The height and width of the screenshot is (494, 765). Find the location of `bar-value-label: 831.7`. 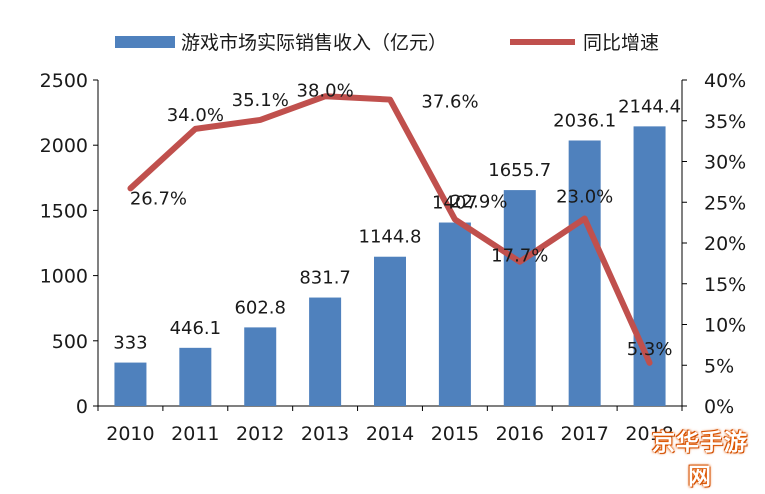

bar-value-label: 831.7 is located at coordinates (325, 278).